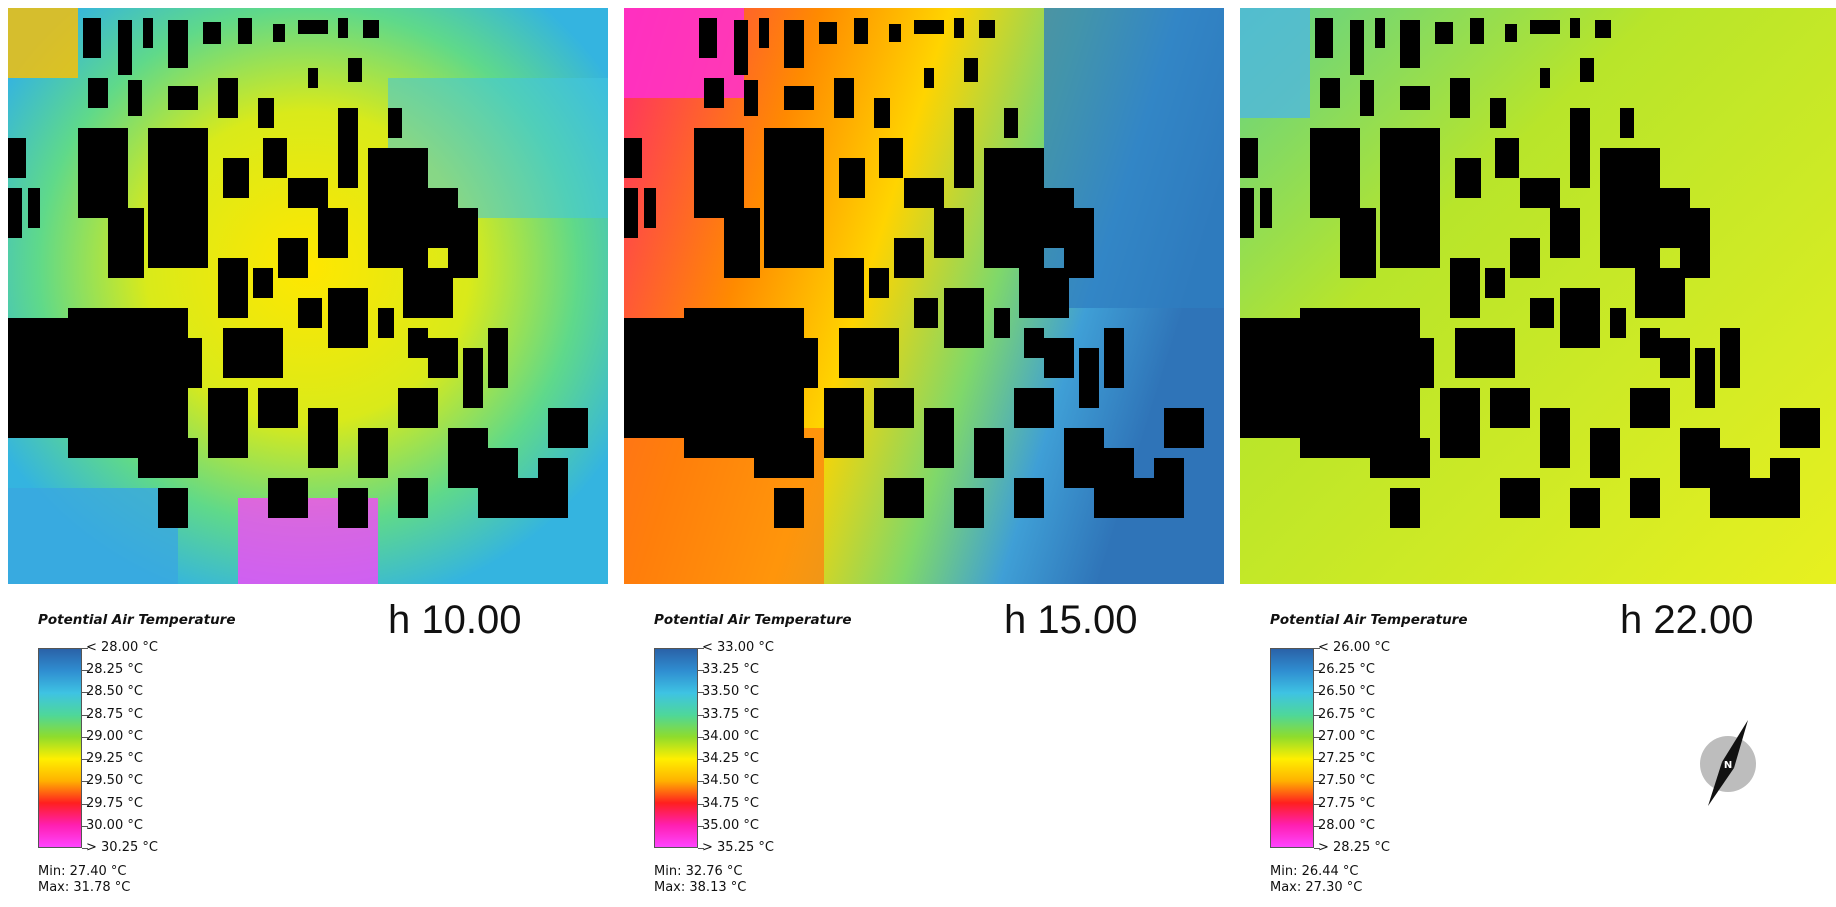  What do you see at coordinates (114, 714) in the screenshot?
I see `legend-tick-label: 28.75 °C` at bounding box center [114, 714].